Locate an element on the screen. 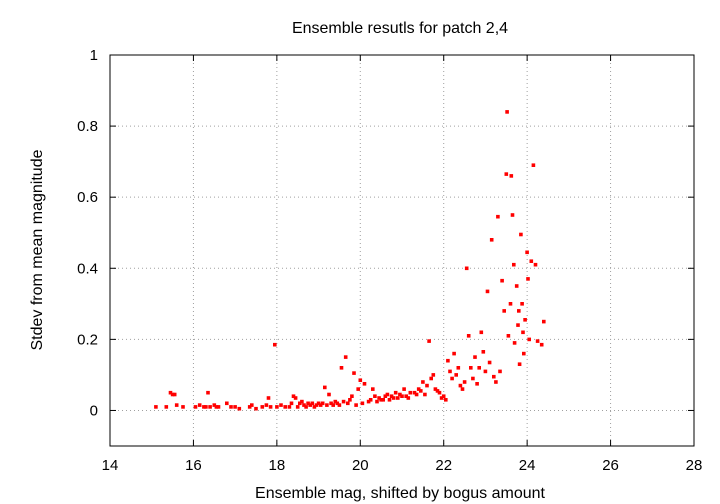 This screenshot has height=504, width=720. chart-title: Ensemble resutls for patch 2,4 is located at coordinates (400, 28).